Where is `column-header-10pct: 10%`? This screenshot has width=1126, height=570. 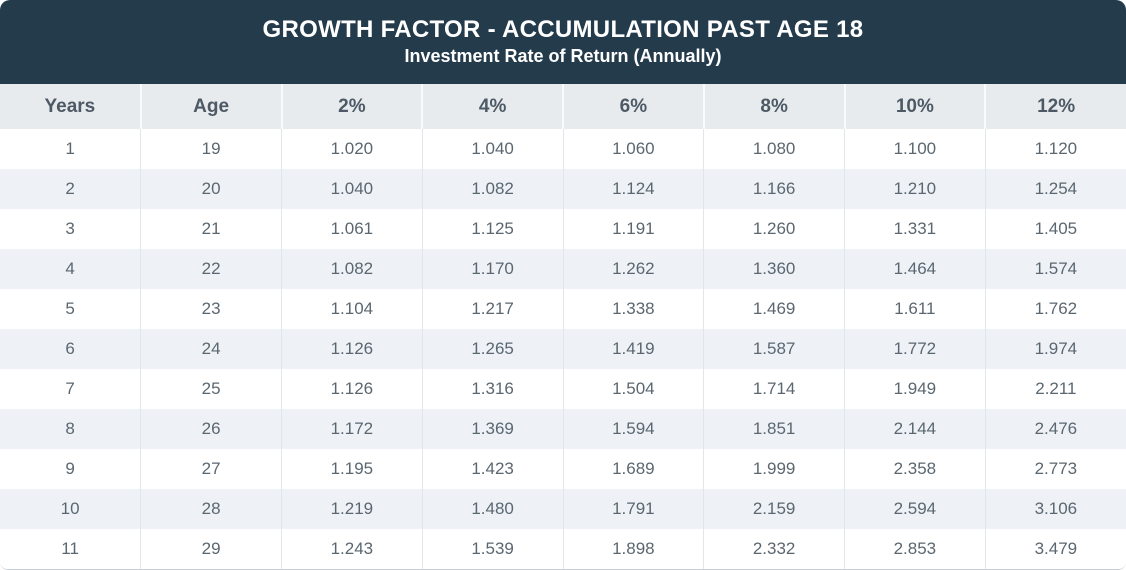 column-header-10pct: 10% is located at coordinates (914, 106).